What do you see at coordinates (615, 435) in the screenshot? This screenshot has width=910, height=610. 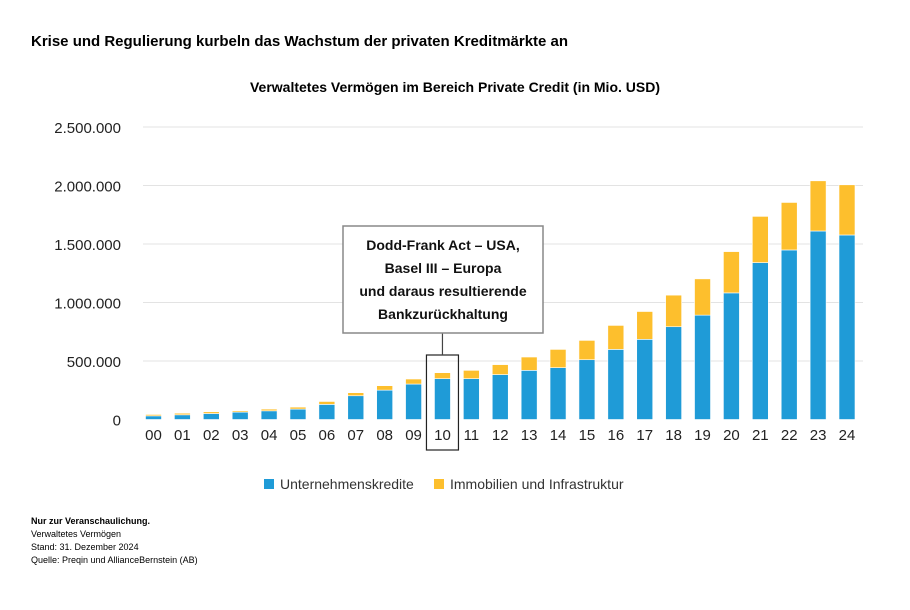 I see `x-tick-label: 16` at bounding box center [615, 435].